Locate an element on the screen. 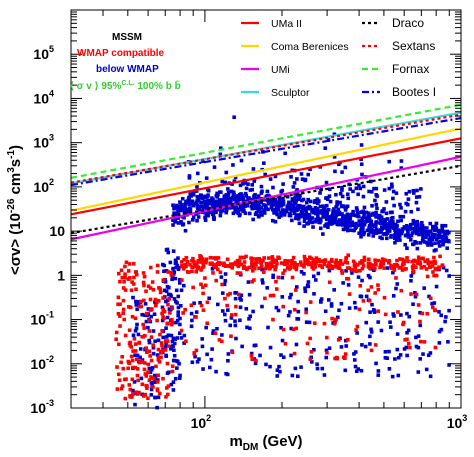 The height and width of the screenshot is (457, 474). legend-label: UMa II is located at coordinates (286, 24).